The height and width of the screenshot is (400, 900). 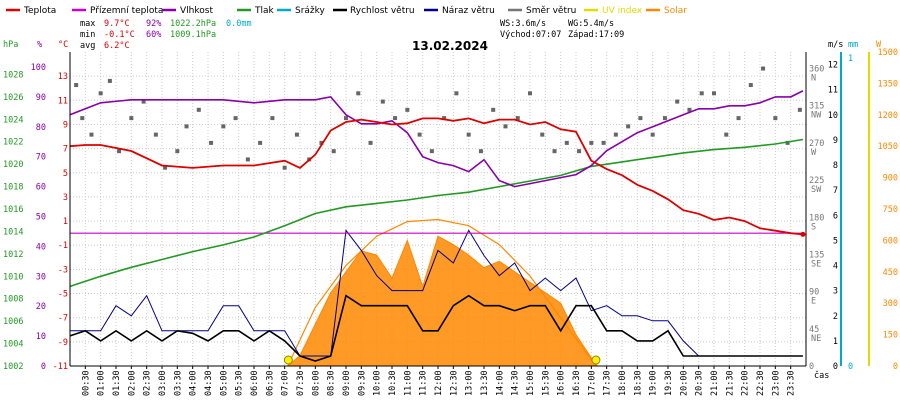 What do you see at coordinates (310, 11) in the screenshot?
I see `legend-label-srazky: Srážky` at bounding box center [310, 11].